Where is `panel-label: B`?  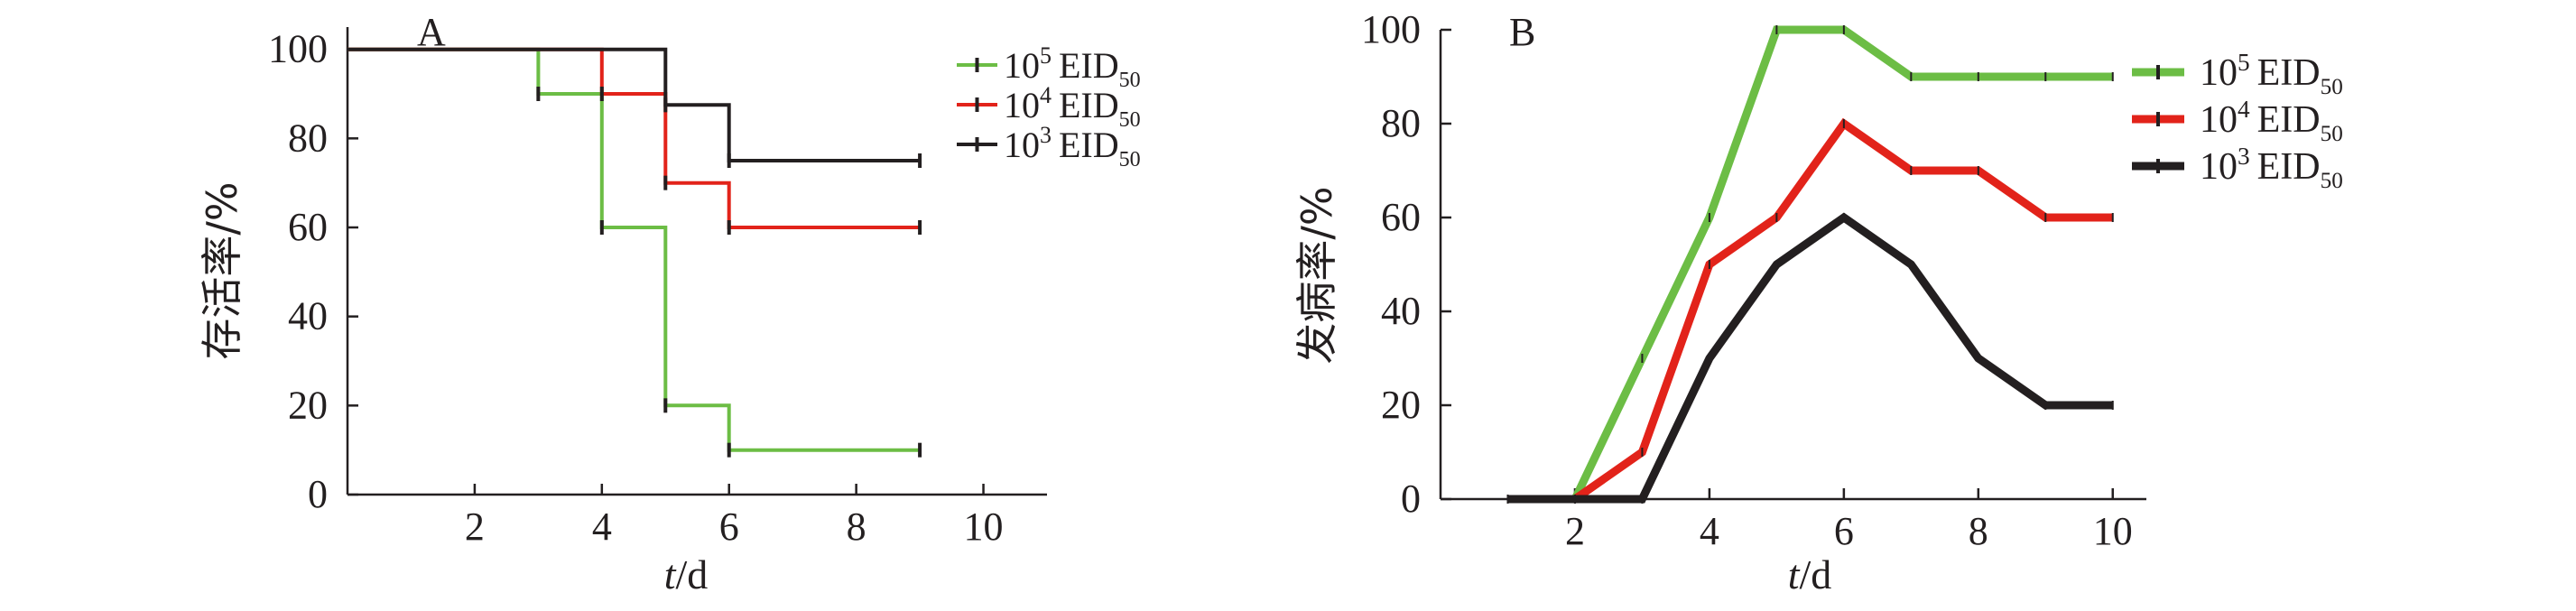 panel-label: B is located at coordinates (1522, 32).